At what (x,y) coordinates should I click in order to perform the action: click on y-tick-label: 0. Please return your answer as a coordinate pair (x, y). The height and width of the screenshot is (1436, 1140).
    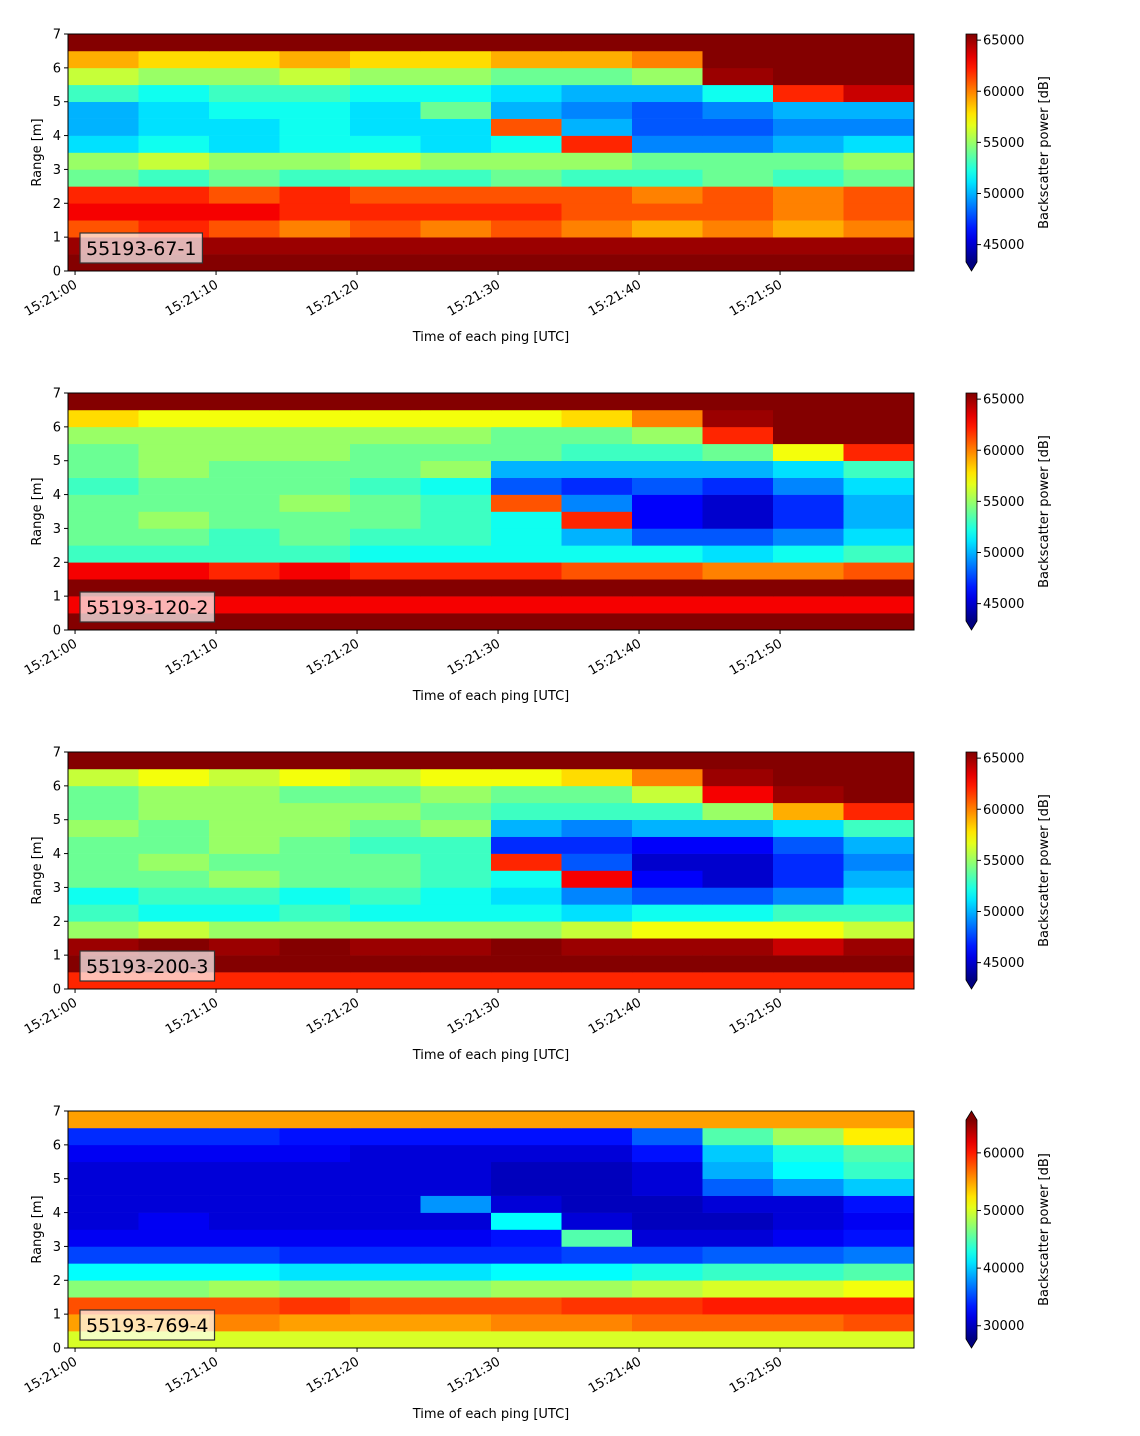
    Looking at the image, I should click on (57, 990).